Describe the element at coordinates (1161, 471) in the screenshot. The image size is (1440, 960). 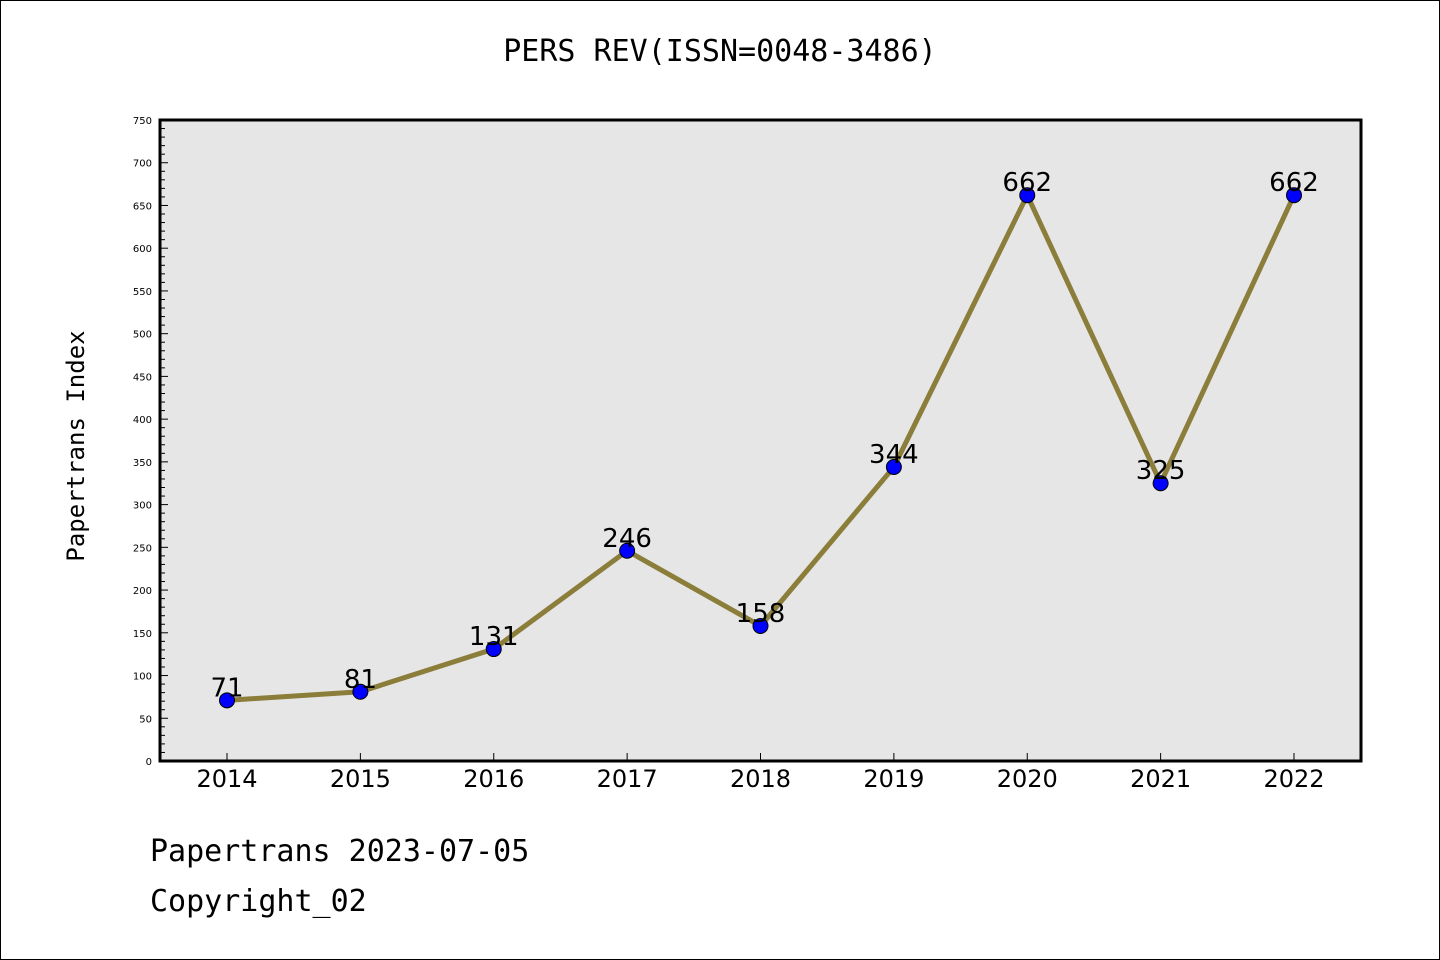
I see `data-label: 325` at that location.